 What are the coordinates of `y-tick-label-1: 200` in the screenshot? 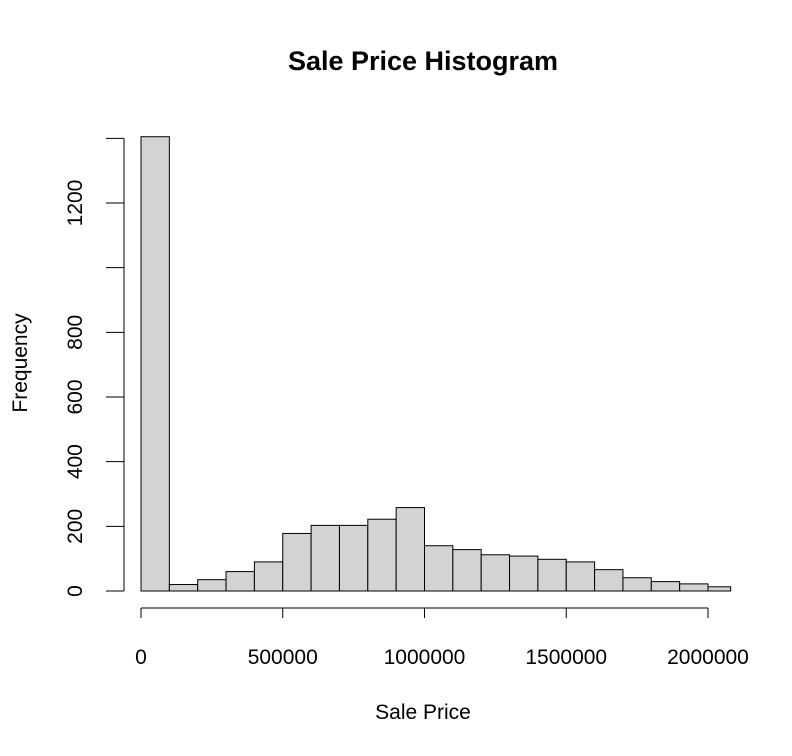 It's located at (75, 526).